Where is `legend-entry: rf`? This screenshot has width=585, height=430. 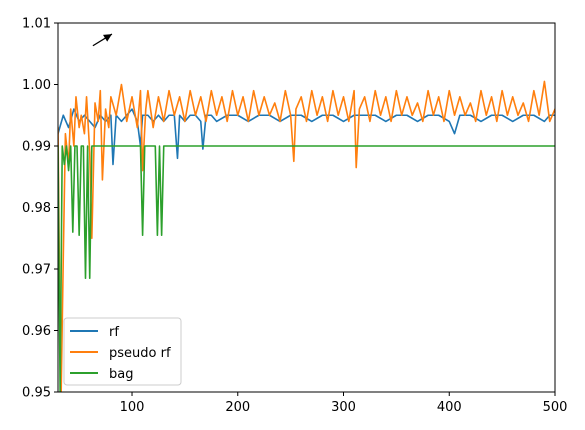 legend-entry: rf is located at coordinates (94, 332).